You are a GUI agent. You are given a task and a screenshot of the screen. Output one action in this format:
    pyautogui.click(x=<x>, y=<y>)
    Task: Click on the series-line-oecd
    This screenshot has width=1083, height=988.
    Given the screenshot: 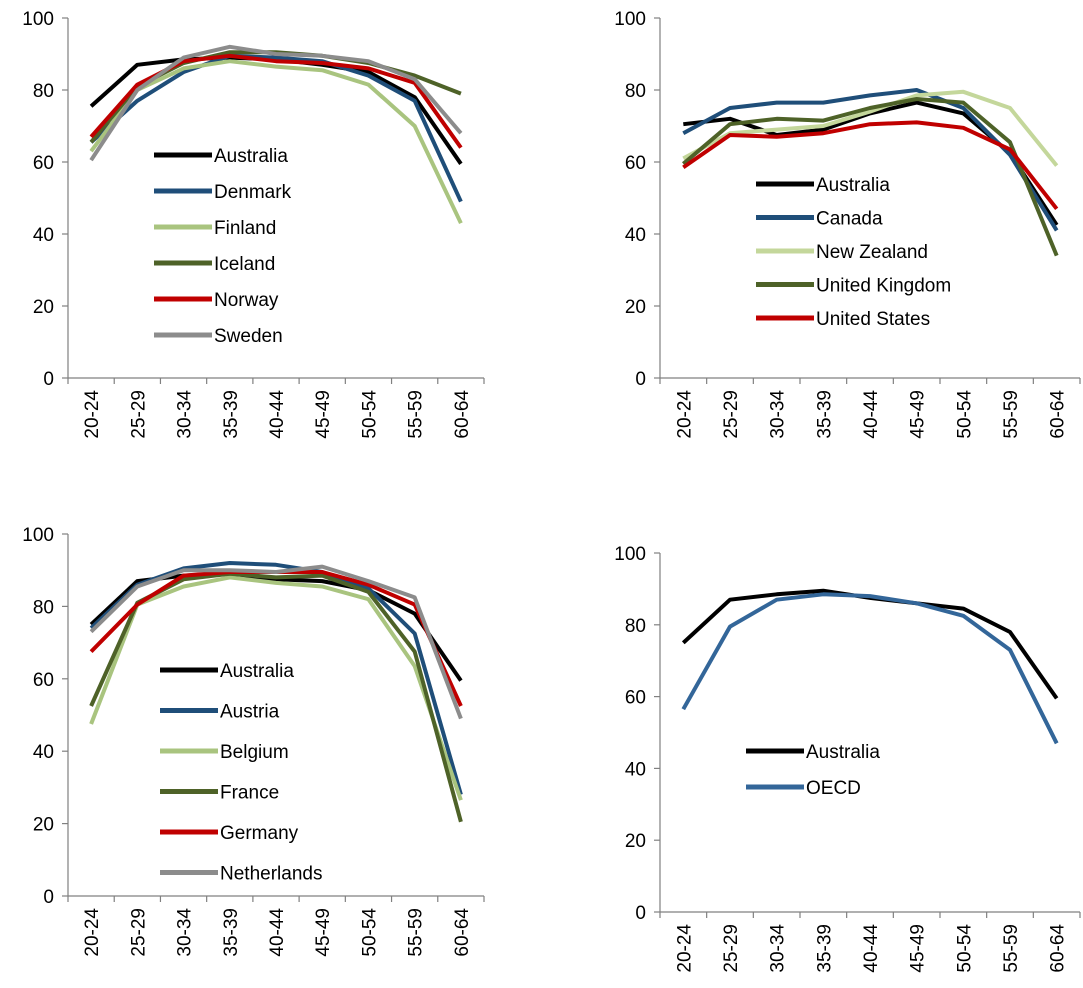 What is the action you would take?
    pyautogui.click(x=870, y=668)
    